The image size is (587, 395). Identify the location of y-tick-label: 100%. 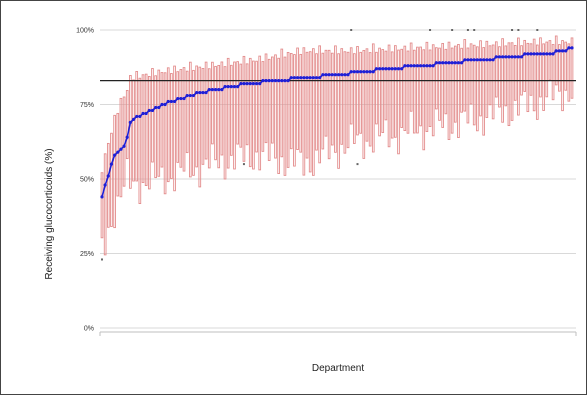
(85, 31).